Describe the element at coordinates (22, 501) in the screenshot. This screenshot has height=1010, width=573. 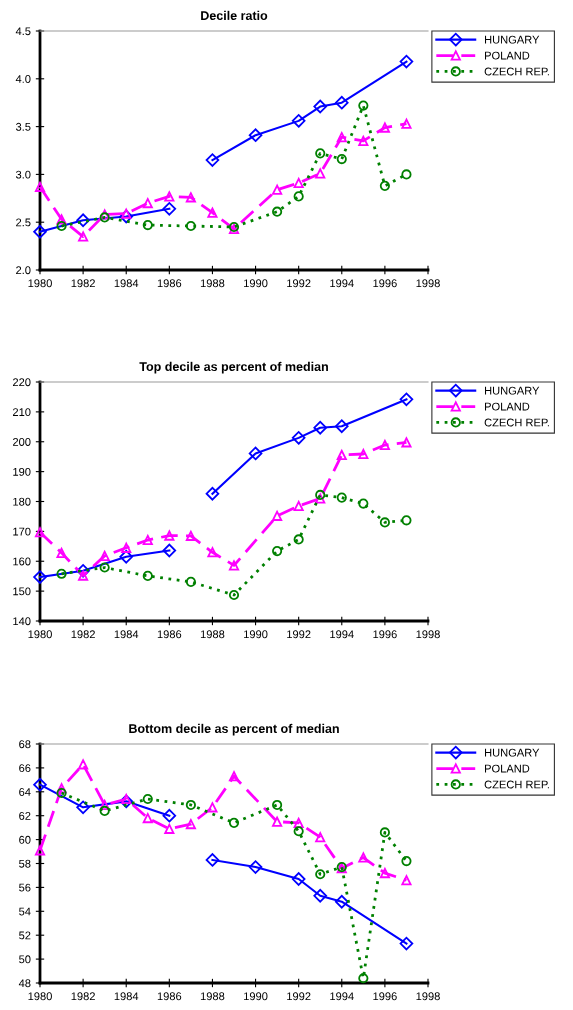
I see `y-tick-label: 180` at that location.